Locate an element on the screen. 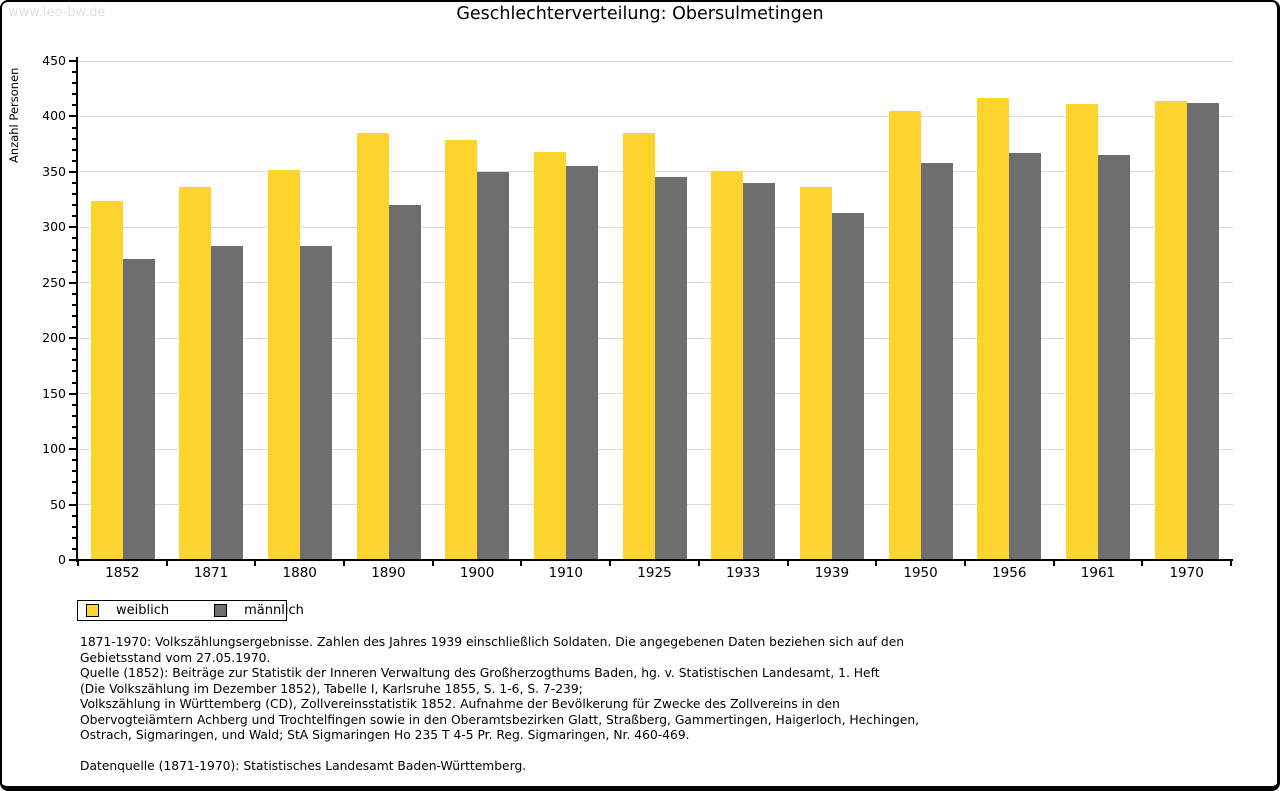 The height and width of the screenshot is (791, 1280). bar-männlich-1871 is located at coordinates (227, 403).